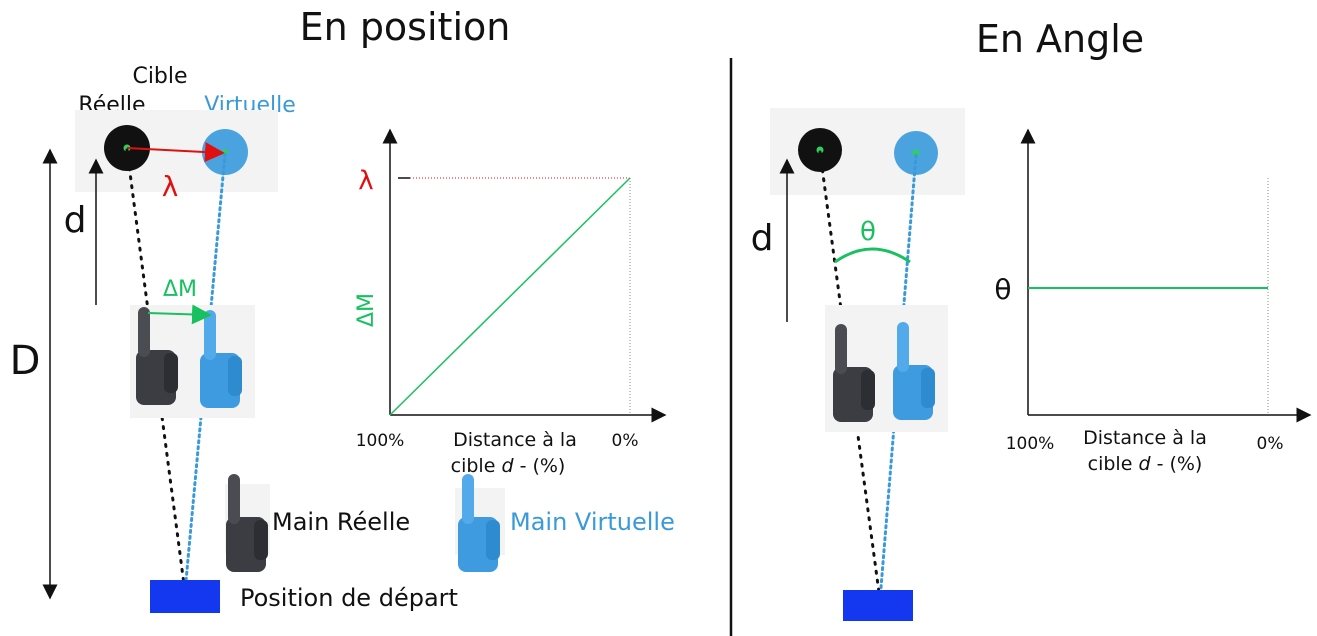  Describe the element at coordinates (180, 289) in the screenshot. I see `delta-m-label: ΔM` at that location.